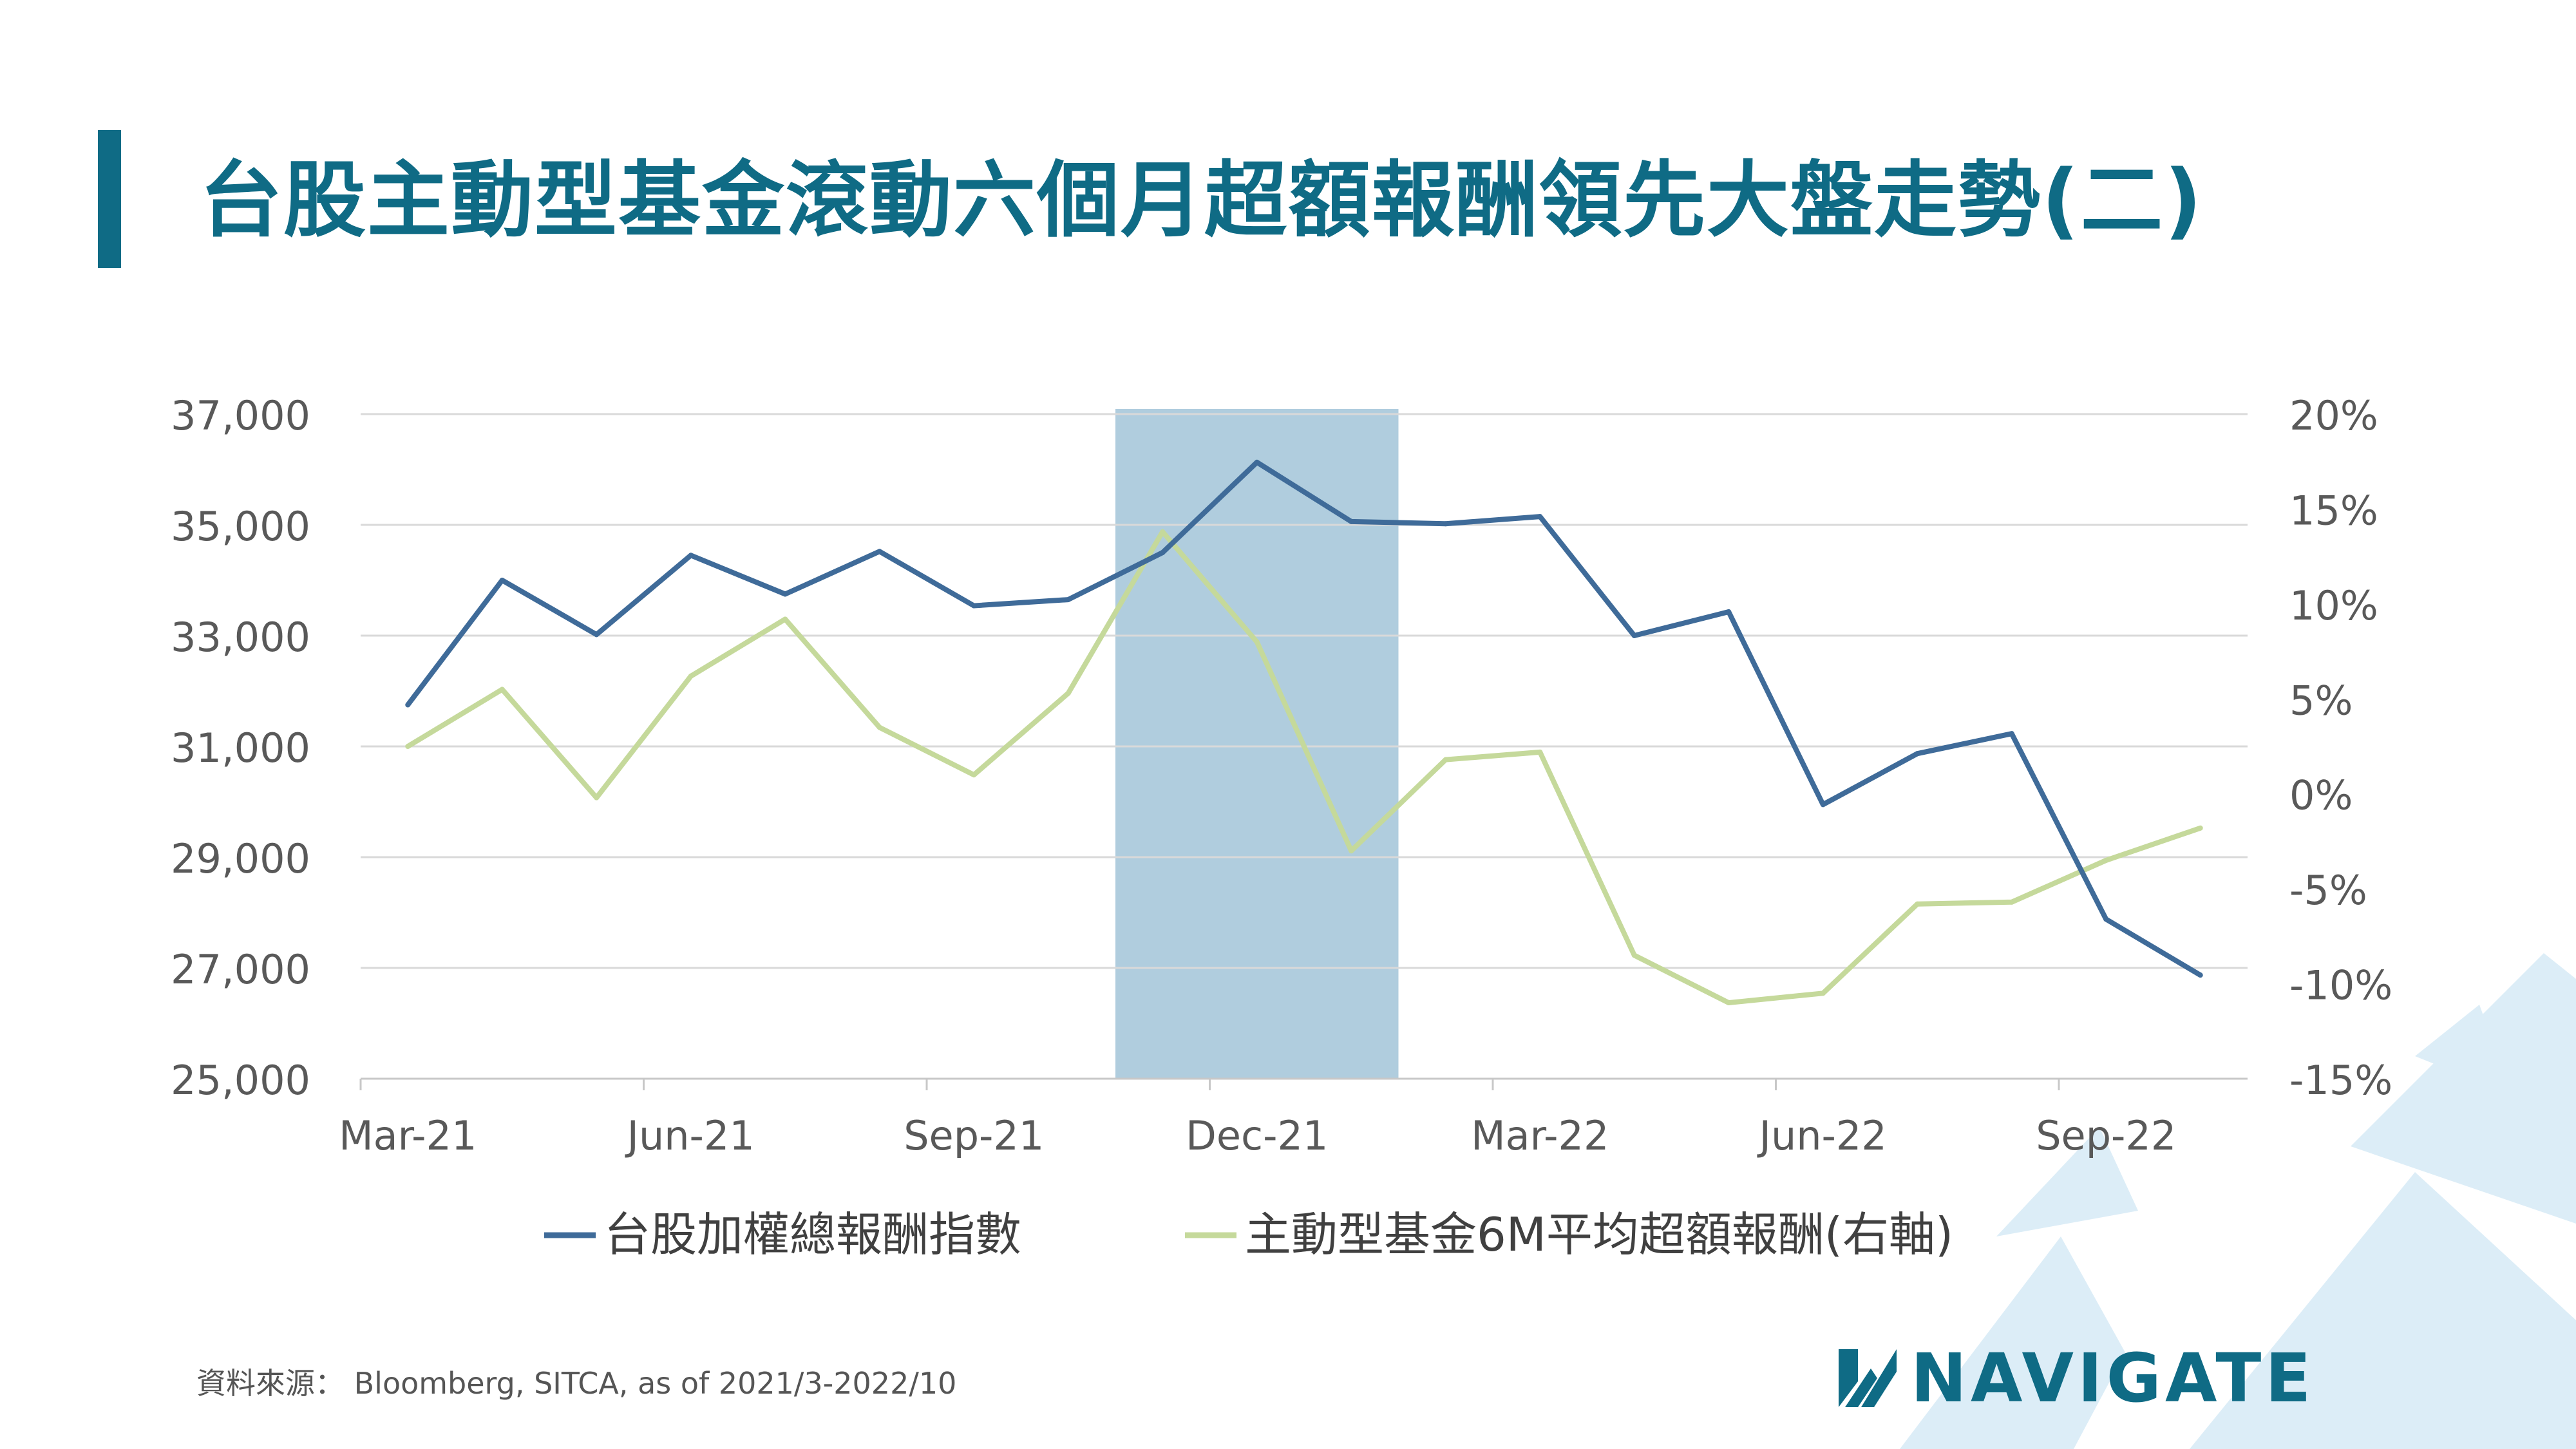 This screenshot has height=1449, width=2576. Describe the element at coordinates (2340, 748) in the screenshot. I see `right-axis-tick-labels: -15% -10% -5% 0% 5% 10% 15% 20%` at that location.